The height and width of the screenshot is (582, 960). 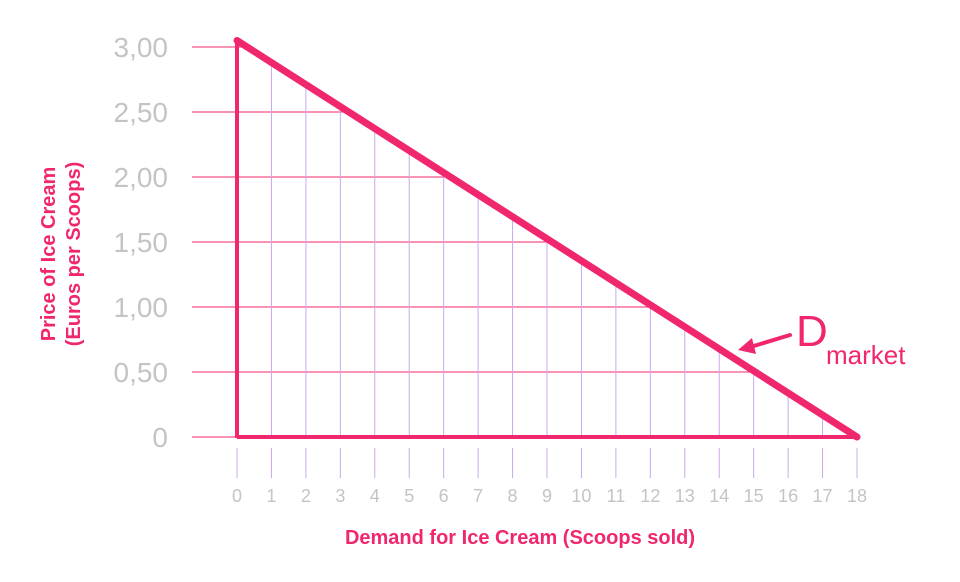 I want to click on annotation-label-main: D, so click(x=812, y=331).